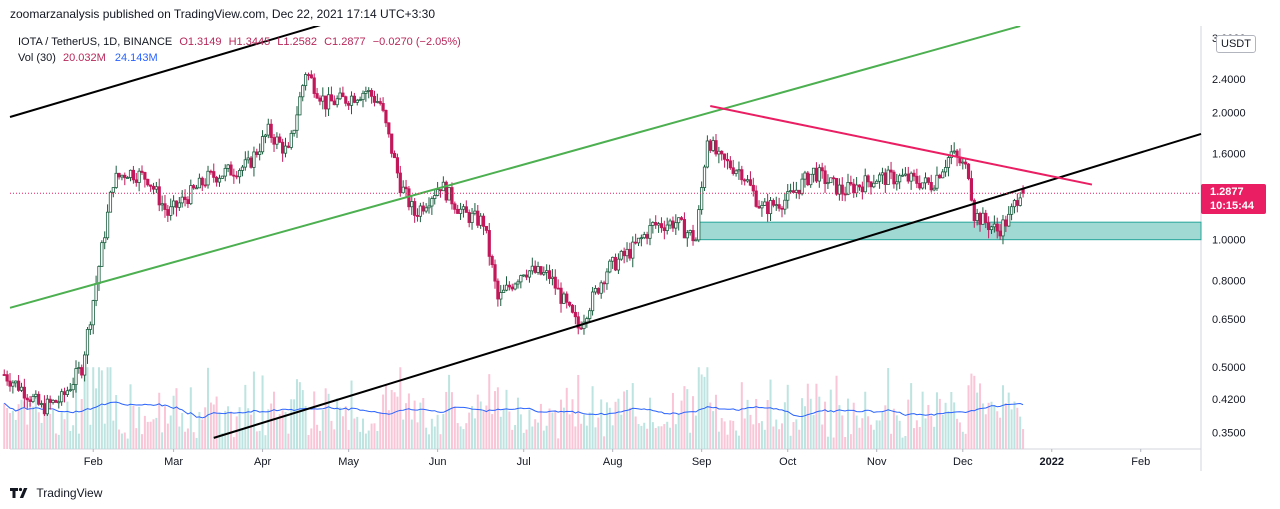 The image size is (1280, 509). I want to click on footer: TradingView, so click(56, 493).